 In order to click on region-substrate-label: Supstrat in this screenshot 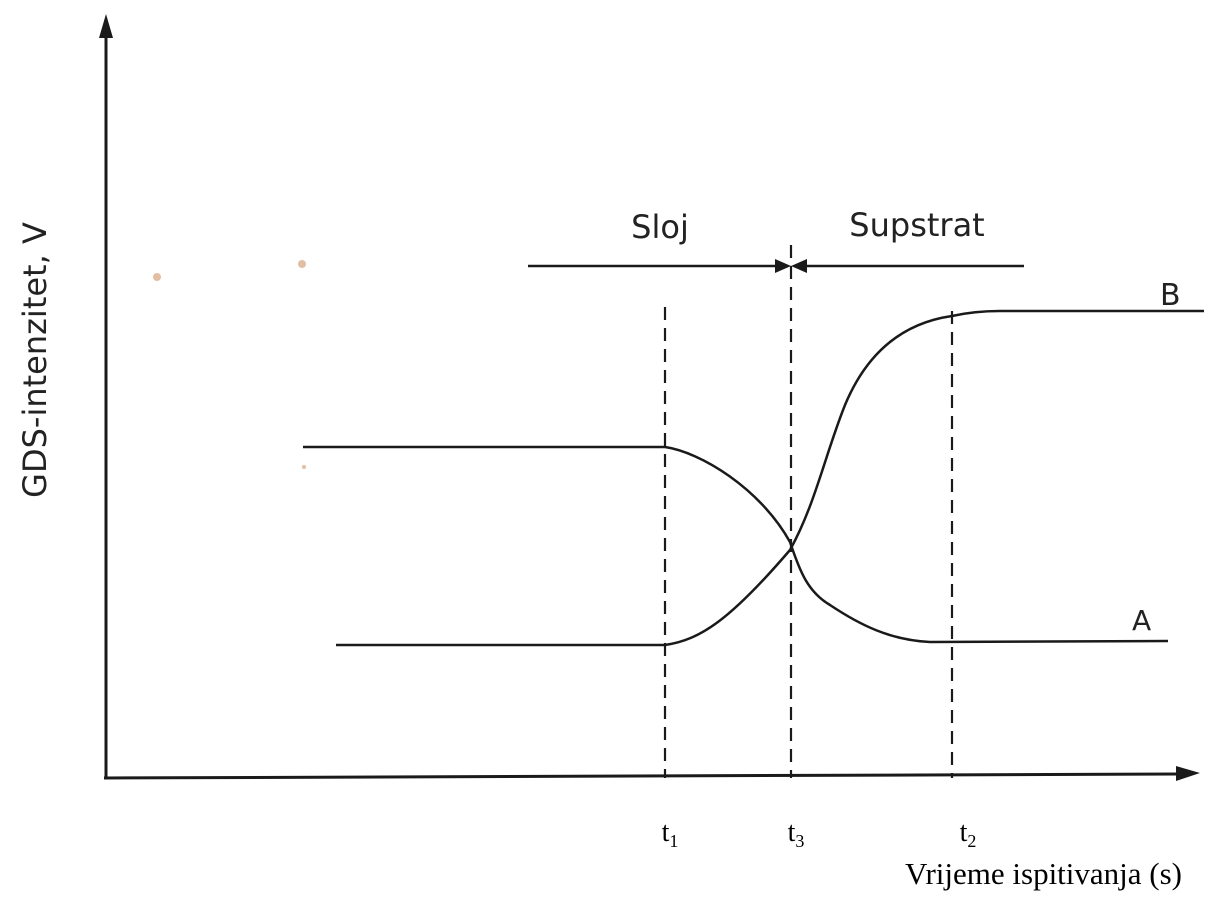, I will do `click(916, 225)`.